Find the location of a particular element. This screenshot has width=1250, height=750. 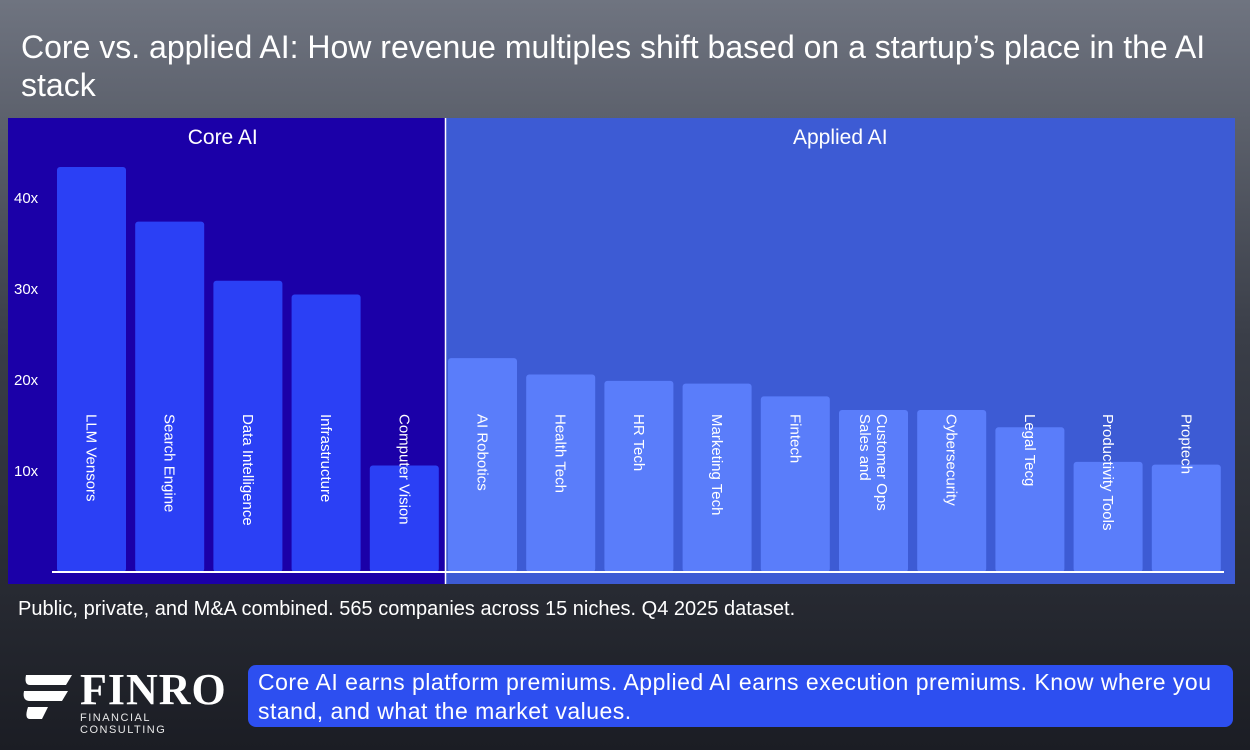

bar-label: Infrastructure is located at coordinates (326, 458).